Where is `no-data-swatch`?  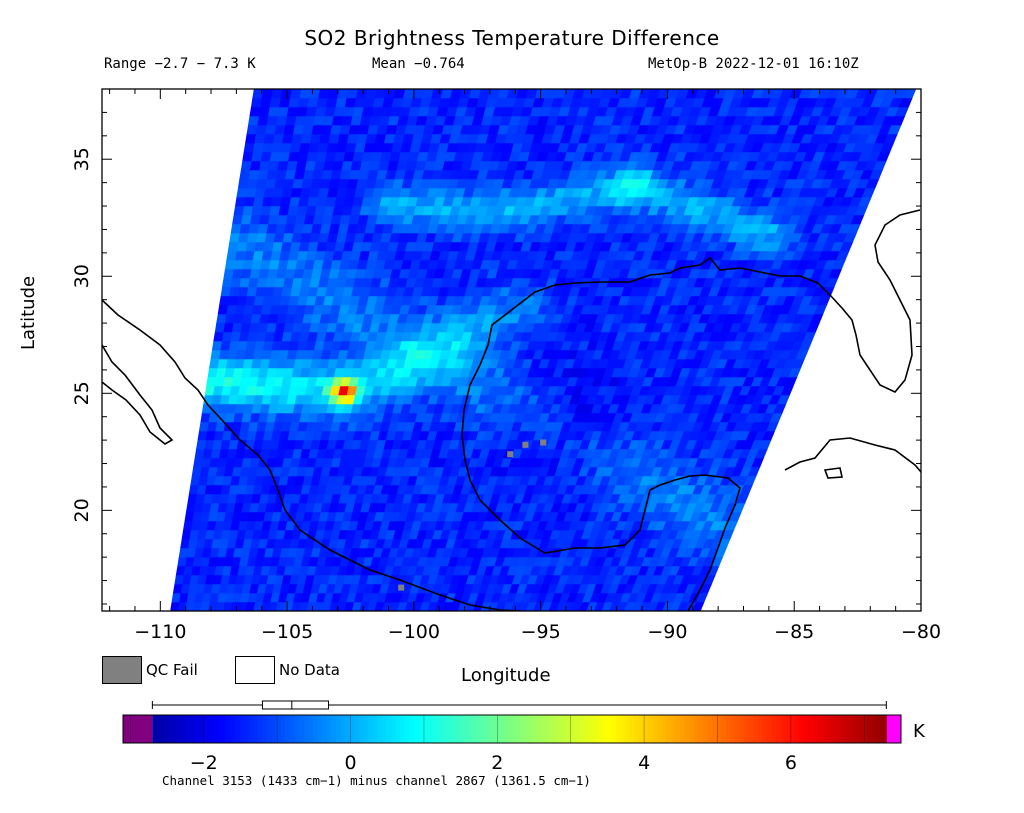 no-data-swatch is located at coordinates (255, 670).